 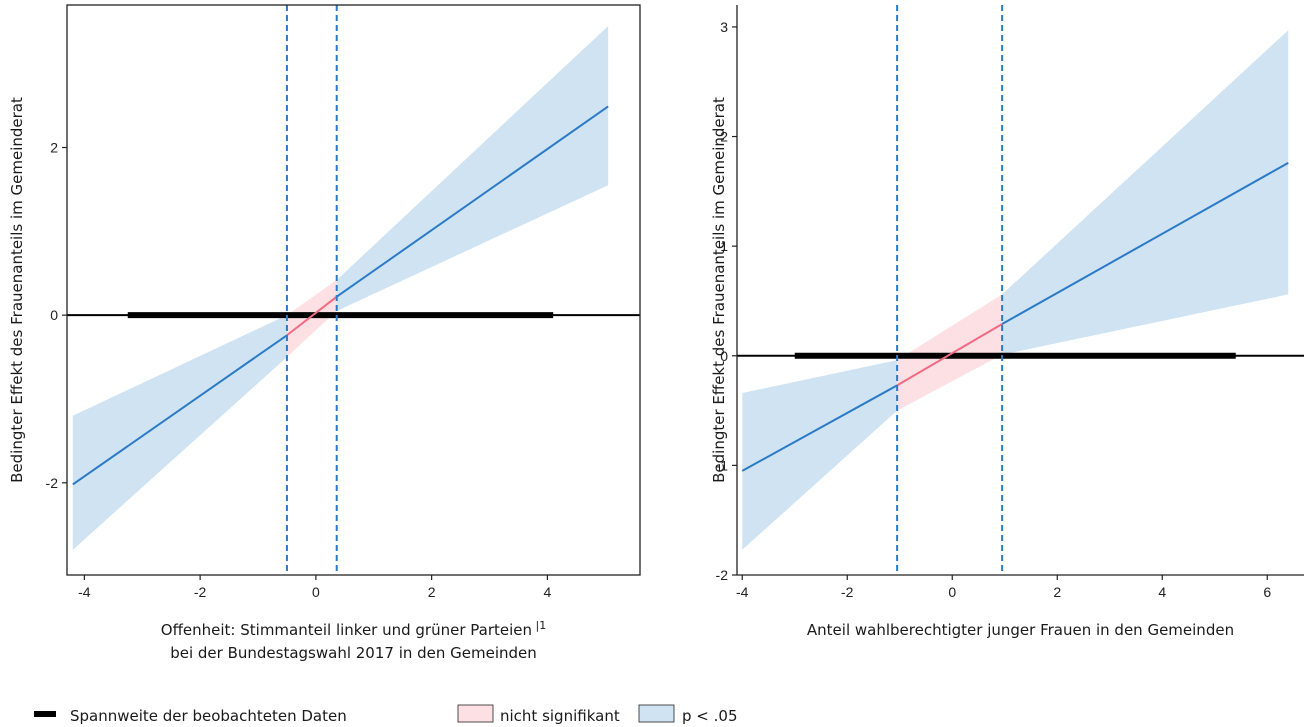 I want to click on y-tick-label: -1, so click(x=722, y=465).